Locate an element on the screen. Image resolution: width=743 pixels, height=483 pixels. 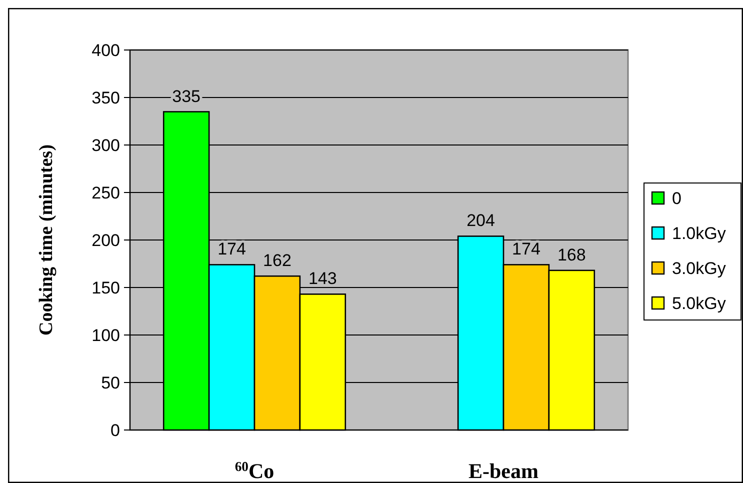
y-tick-label: 150 is located at coordinates (106, 288).